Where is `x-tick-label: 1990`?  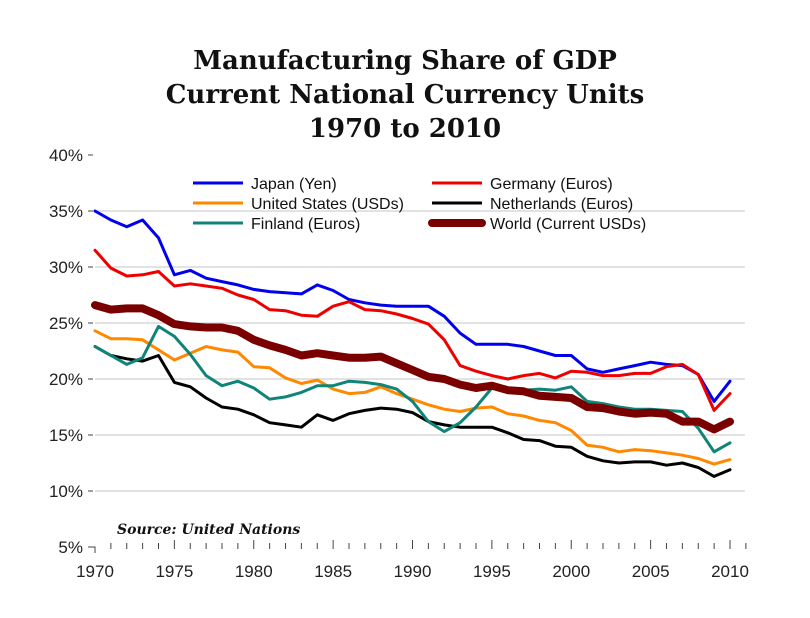 x-tick-label: 1990 is located at coordinates (413, 571).